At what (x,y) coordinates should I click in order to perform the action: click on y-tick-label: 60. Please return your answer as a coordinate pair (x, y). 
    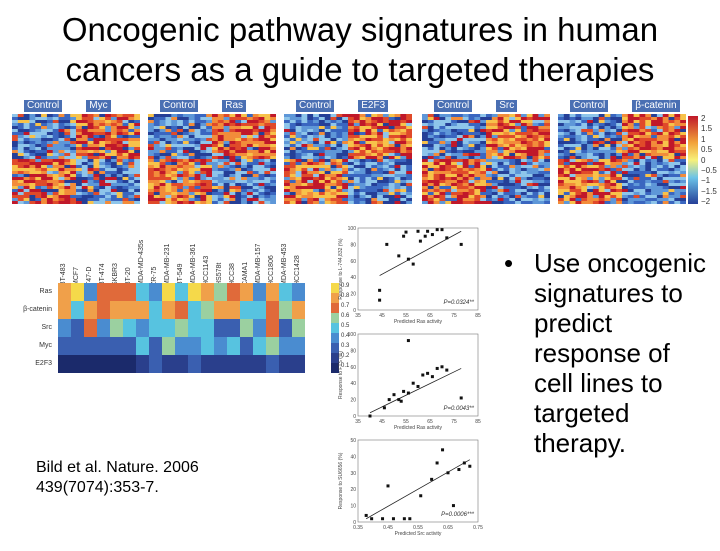
    Looking at the image, I should click on (353, 368).